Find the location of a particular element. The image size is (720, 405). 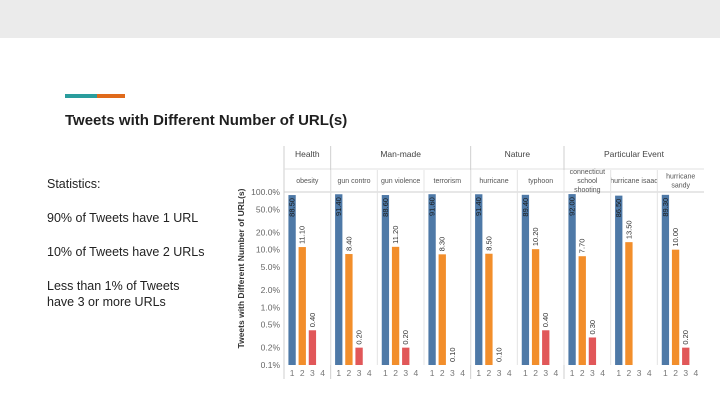

y-tick-label: 1.0% is located at coordinates (271, 307).